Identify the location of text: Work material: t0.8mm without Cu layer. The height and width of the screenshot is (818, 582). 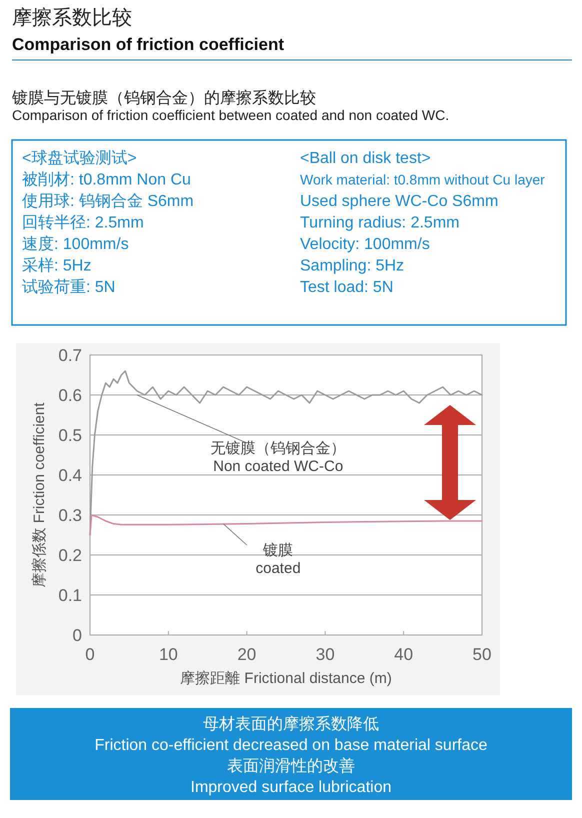
(423, 180).